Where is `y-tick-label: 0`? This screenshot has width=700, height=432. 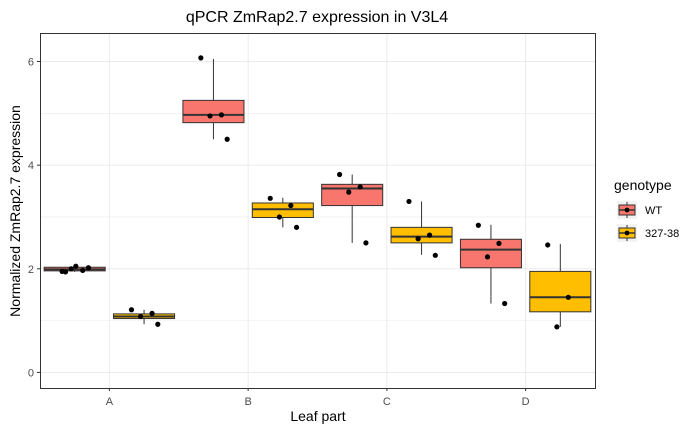
y-tick-label: 0 is located at coordinates (31, 373).